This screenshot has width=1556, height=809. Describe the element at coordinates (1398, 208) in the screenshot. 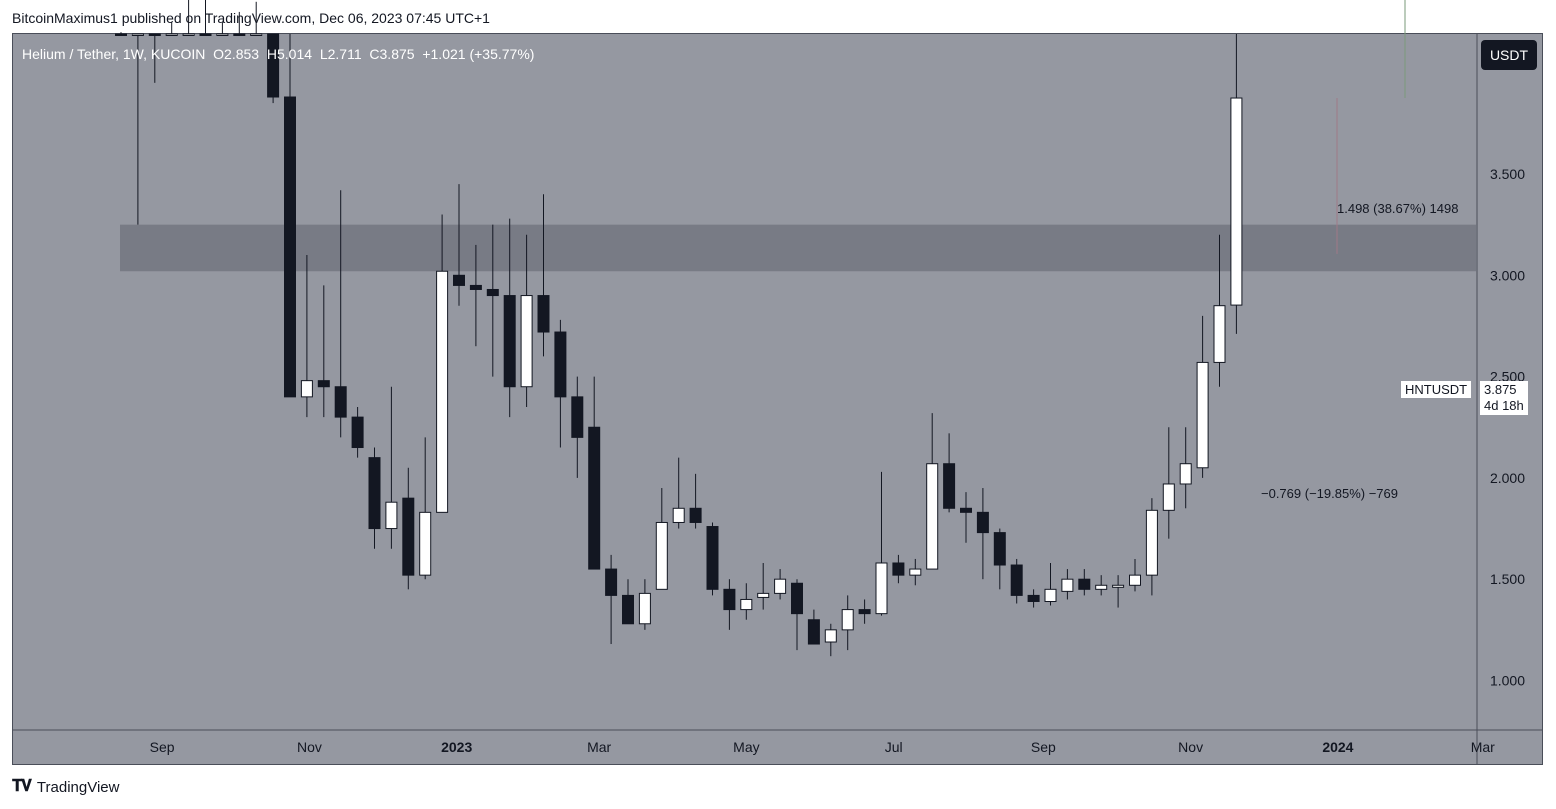

I see `measure-up-label: 1.498 (38.67%) 1498` at that location.